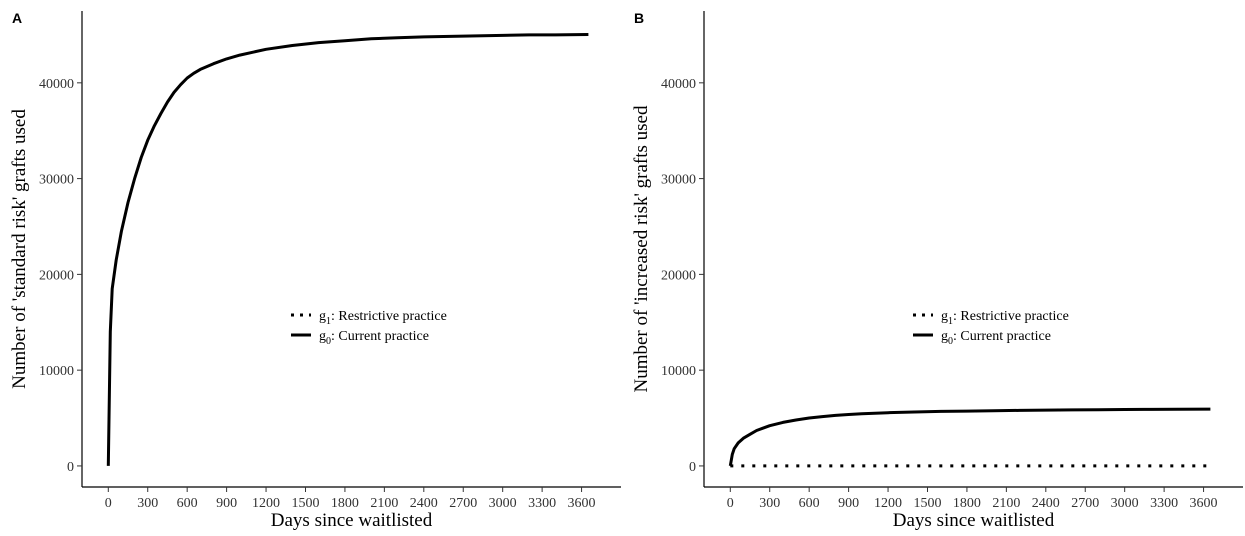  I want to click on y-axis-title: Number of 'standard risk' grafts used, so click(19, 249).